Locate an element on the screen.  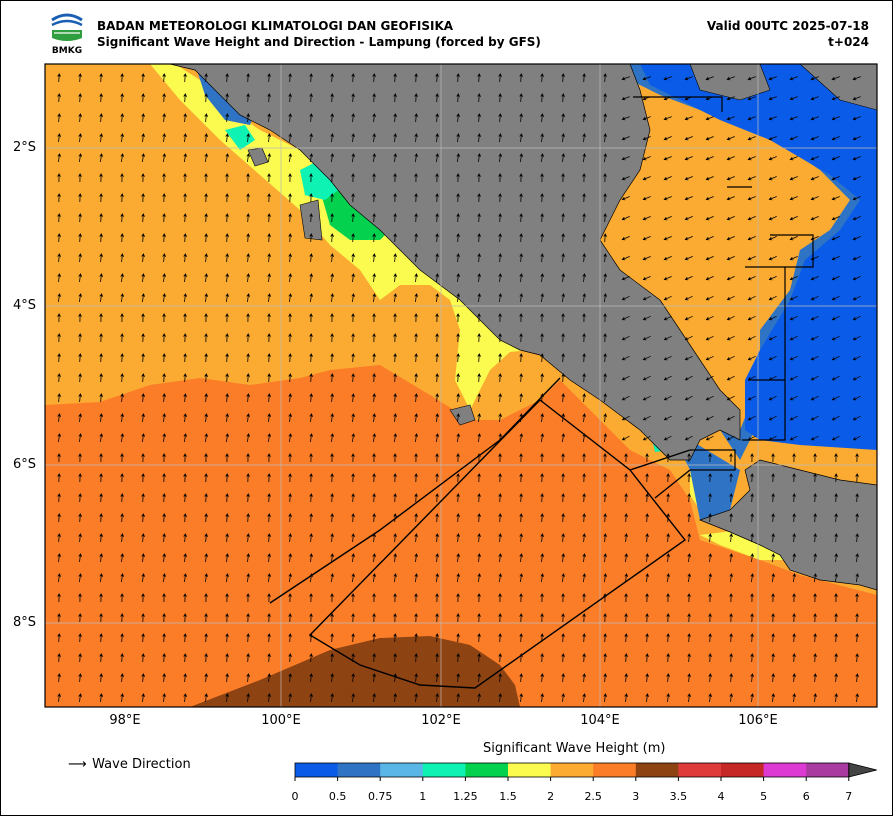
lat-tick-label: 8°S is located at coordinates (24, 622).